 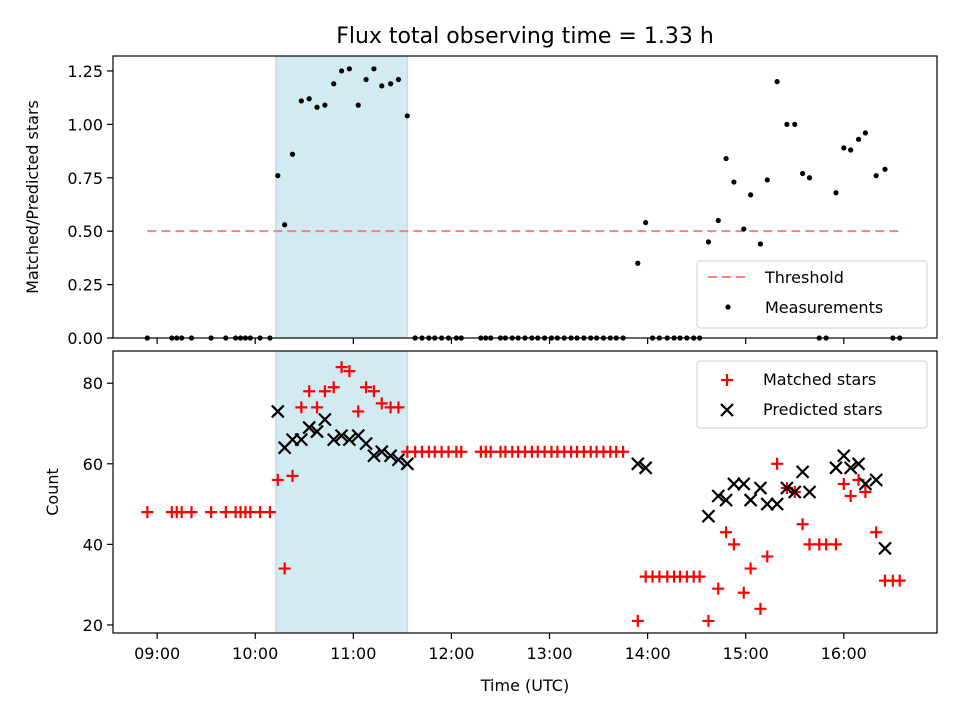 What do you see at coordinates (819, 379) in the screenshot?
I see `legend-matched-label: Matched stars` at bounding box center [819, 379].